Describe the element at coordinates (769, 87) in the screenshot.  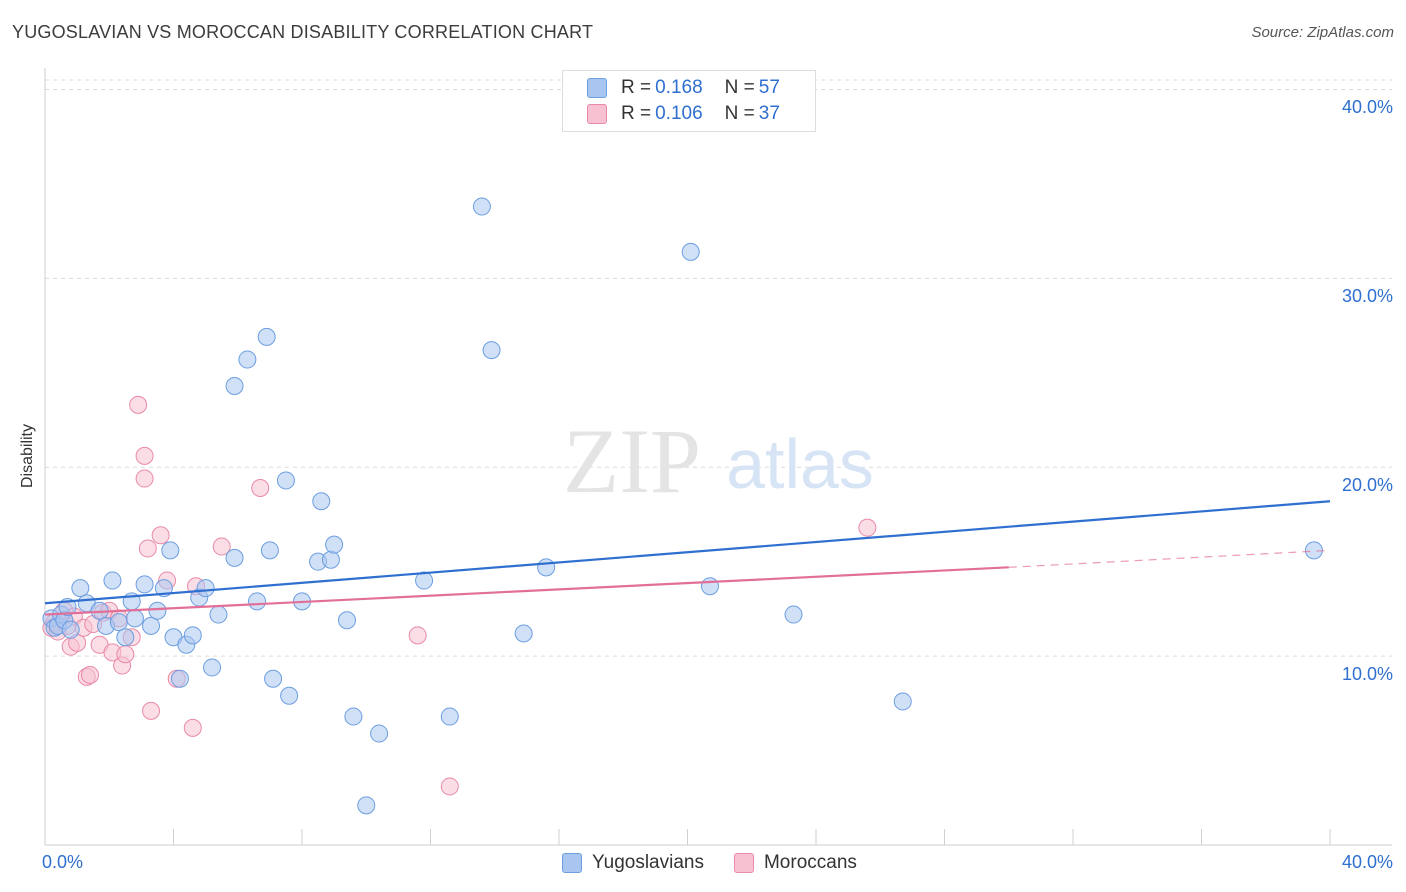
I see `n-value: 57` at that location.